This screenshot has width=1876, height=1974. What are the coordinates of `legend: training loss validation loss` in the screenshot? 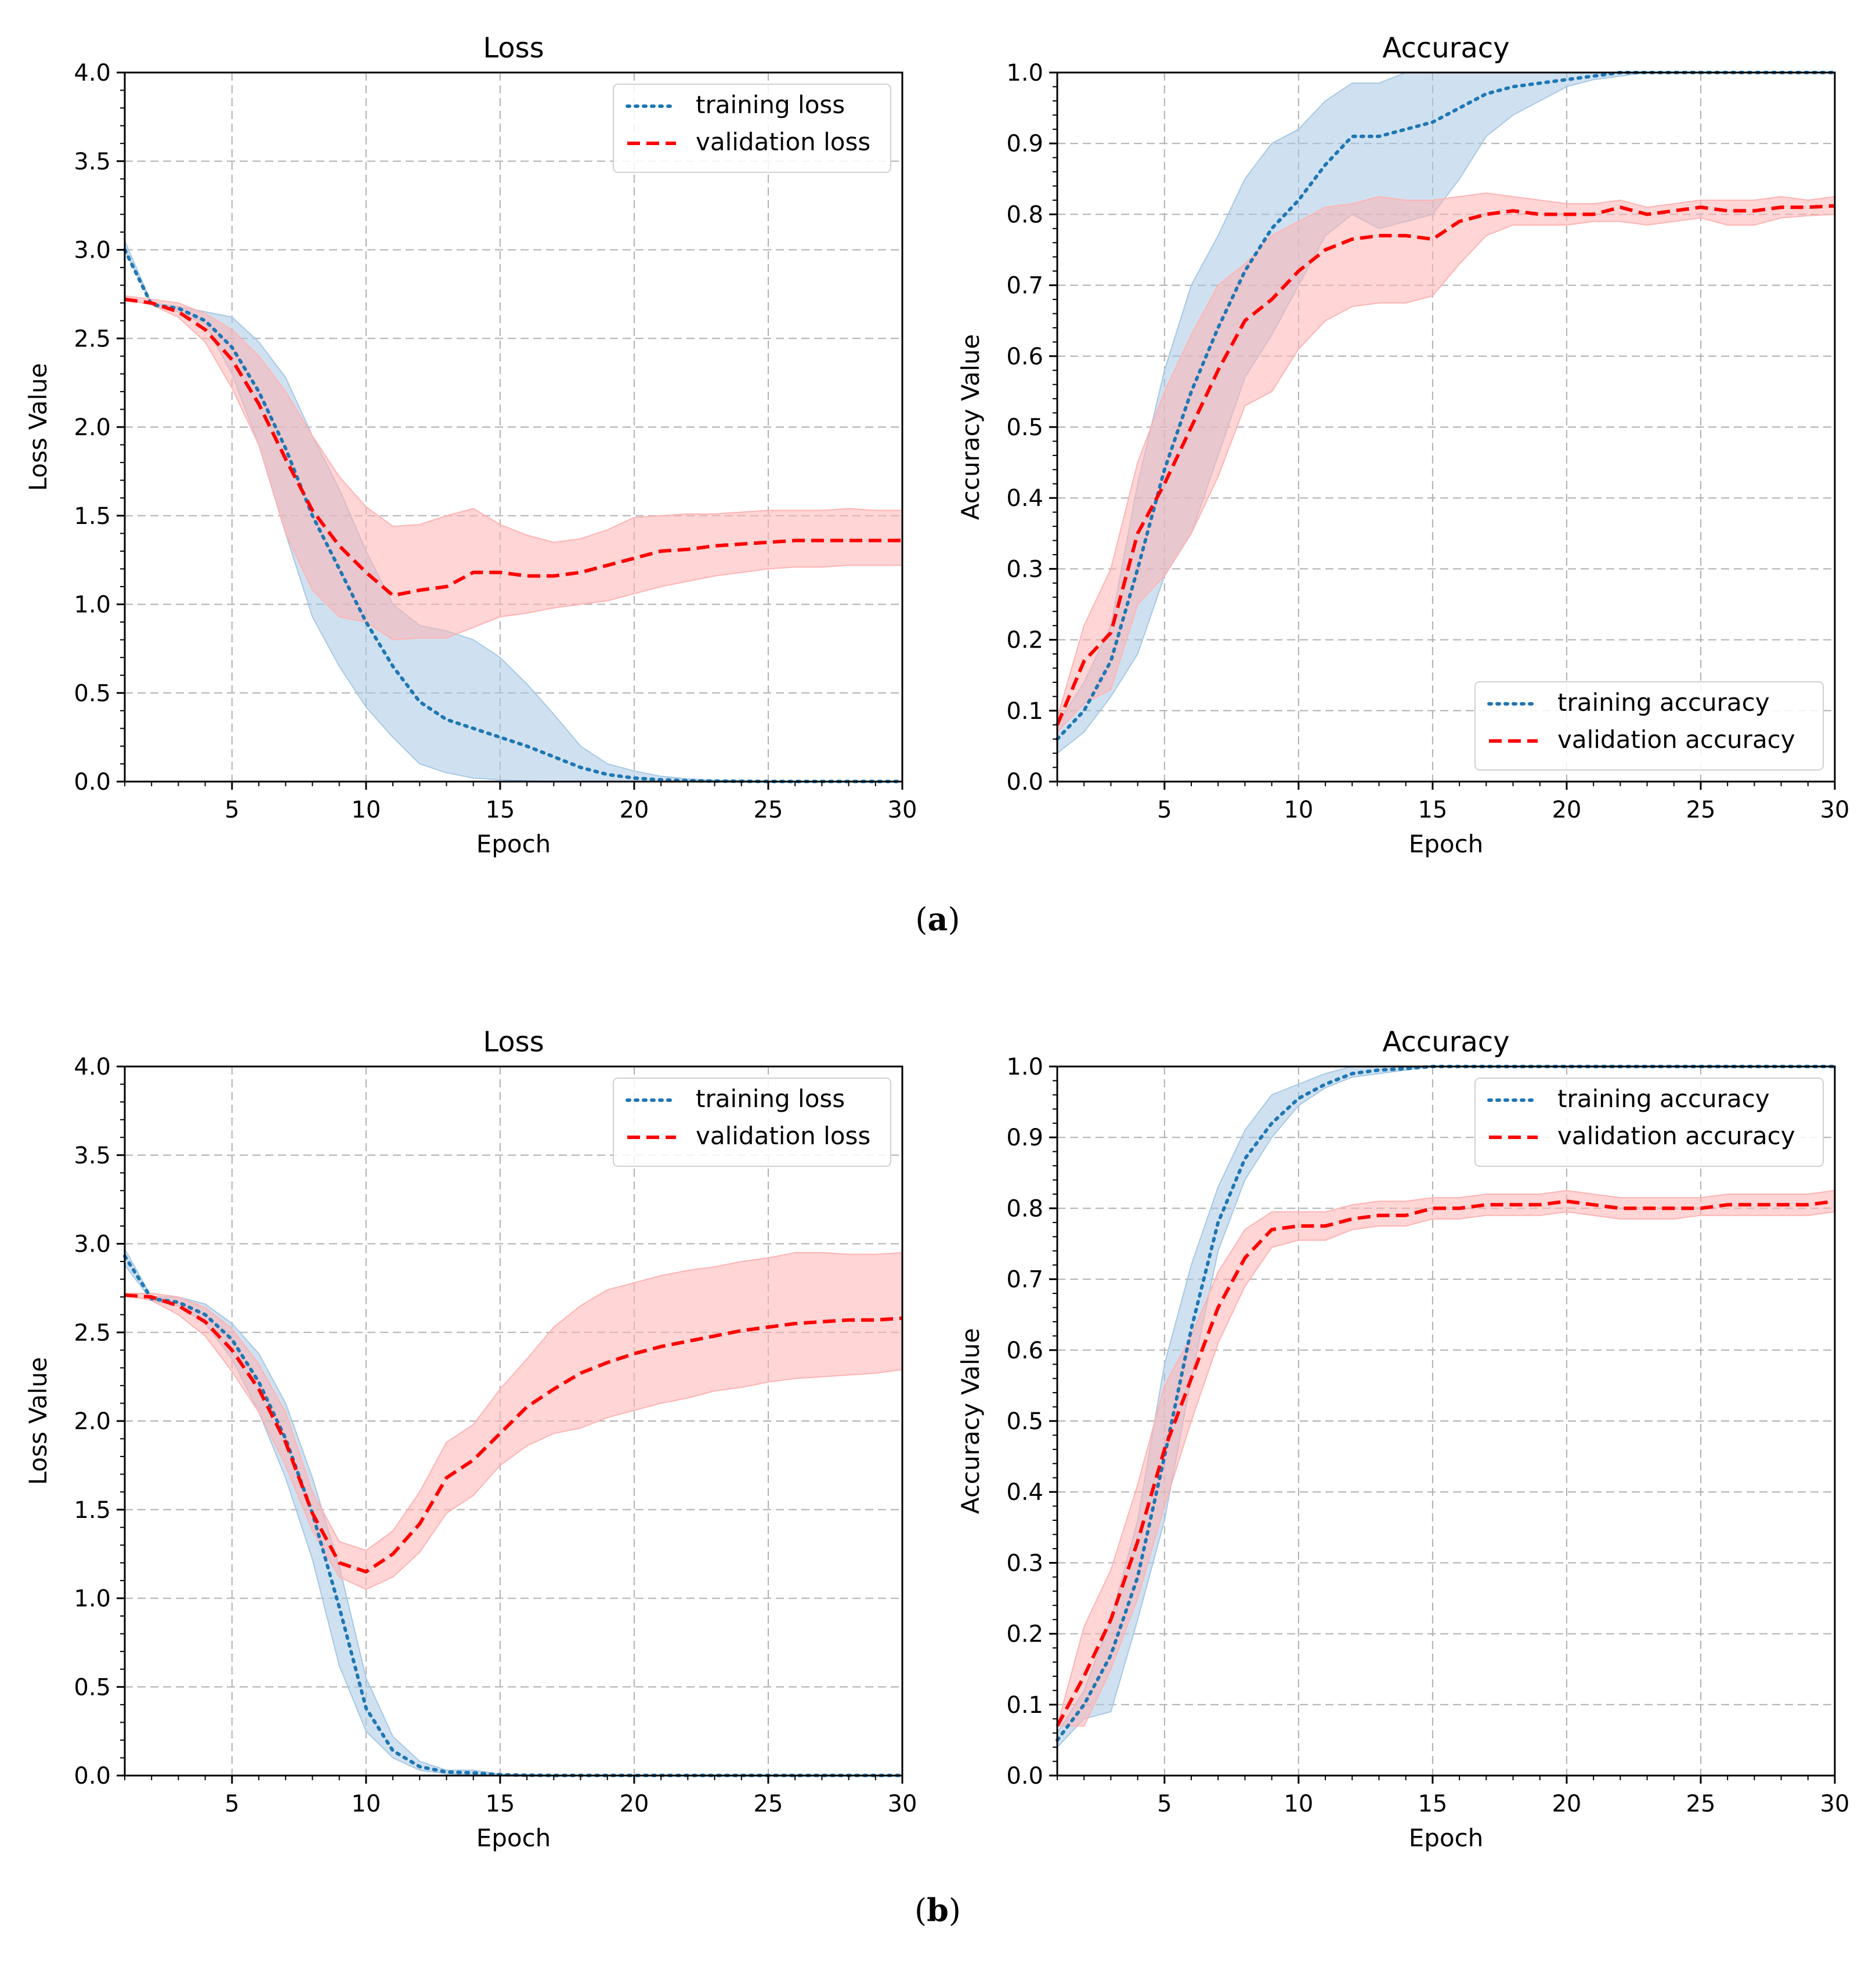 It's located at (752, 1122).